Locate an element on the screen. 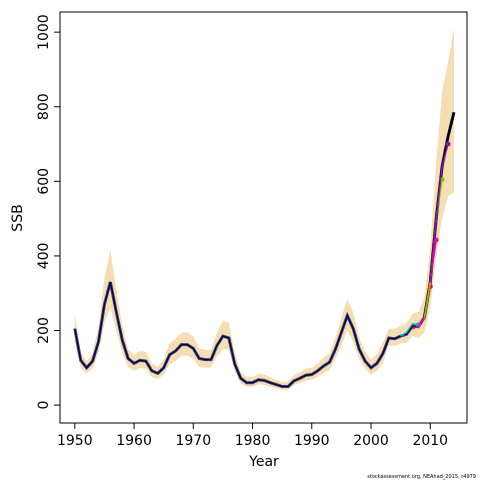  y-tick-label: 800 is located at coordinates (44, 106).